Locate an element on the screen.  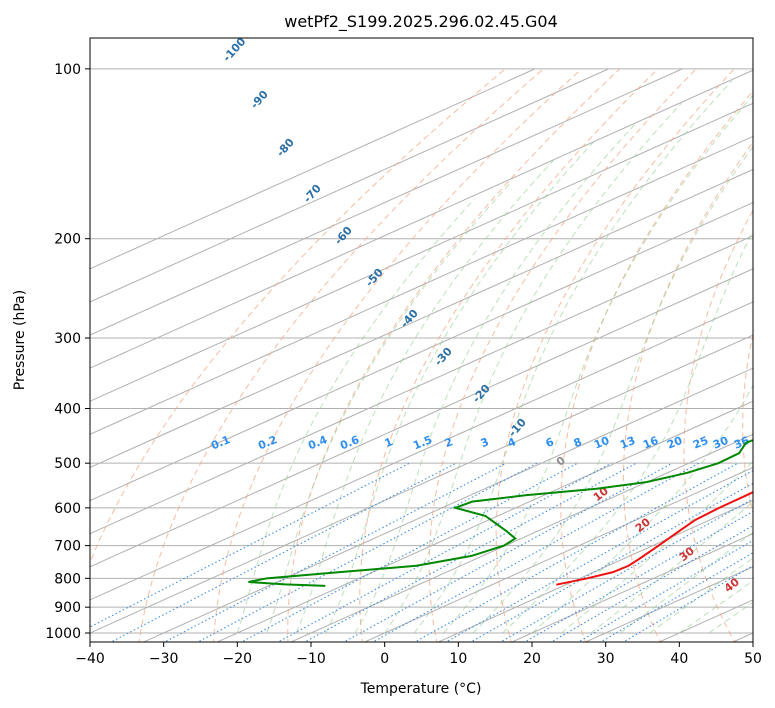
x-axis-label: Temperature (°C) is located at coordinates (421, 689).